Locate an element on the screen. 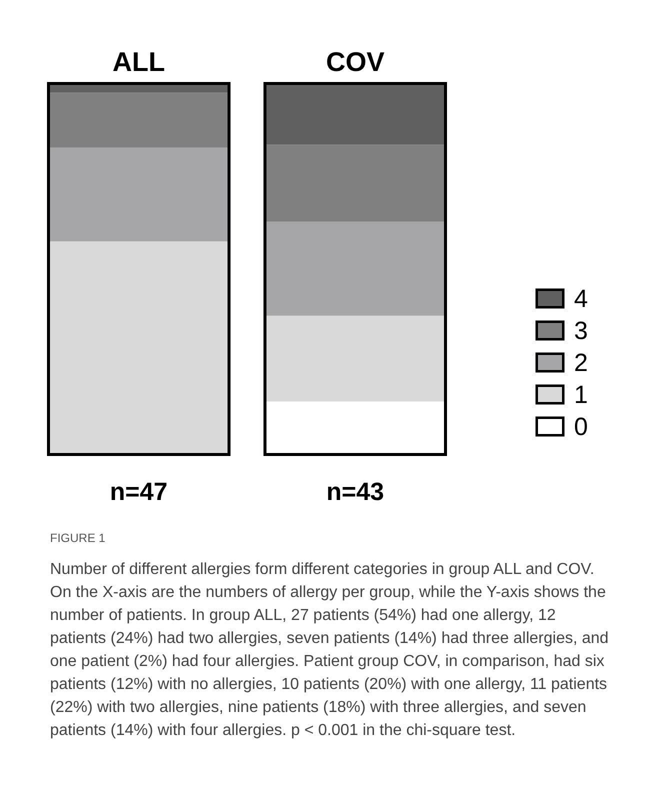 This screenshot has width=646, height=801. legend-label: 4 is located at coordinates (581, 299).